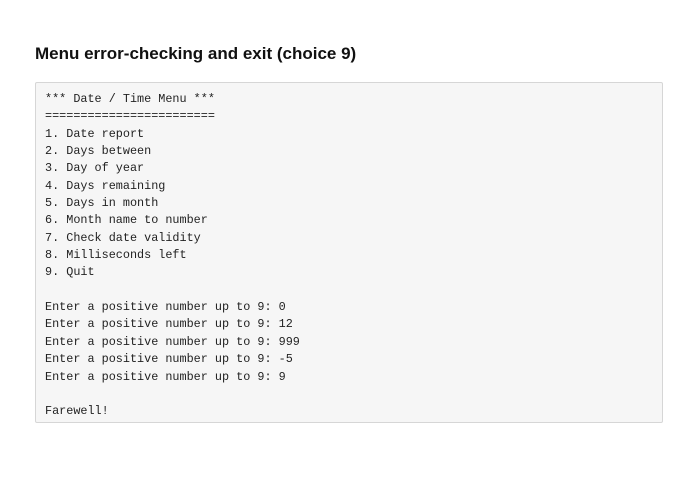 The width and height of the screenshot is (700, 497). Describe the element at coordinates (95, 133) in the screenshot. I see `console-line: 1. Date report` at that location.